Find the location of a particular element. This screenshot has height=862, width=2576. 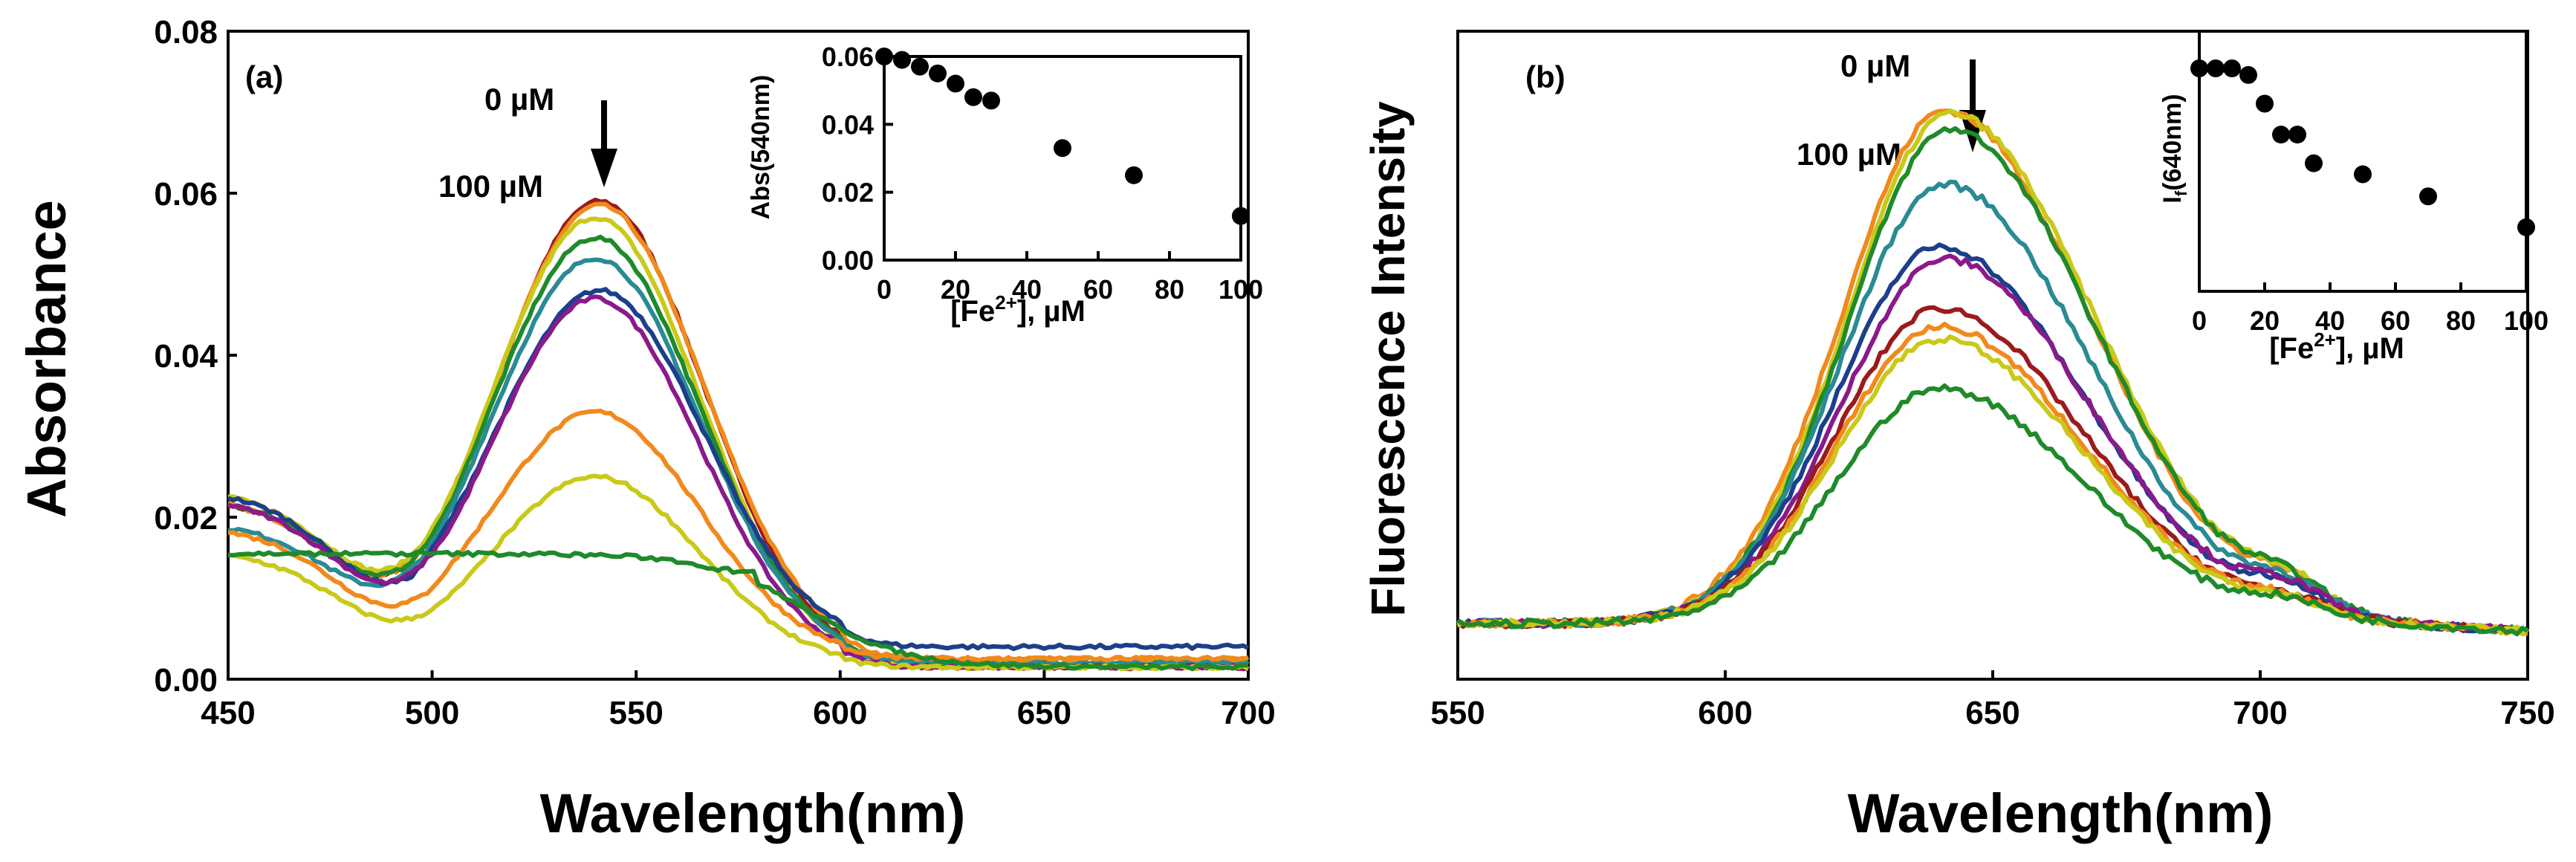

inset-b-xtick-label: 80 is located at coordinates (2461, 320).